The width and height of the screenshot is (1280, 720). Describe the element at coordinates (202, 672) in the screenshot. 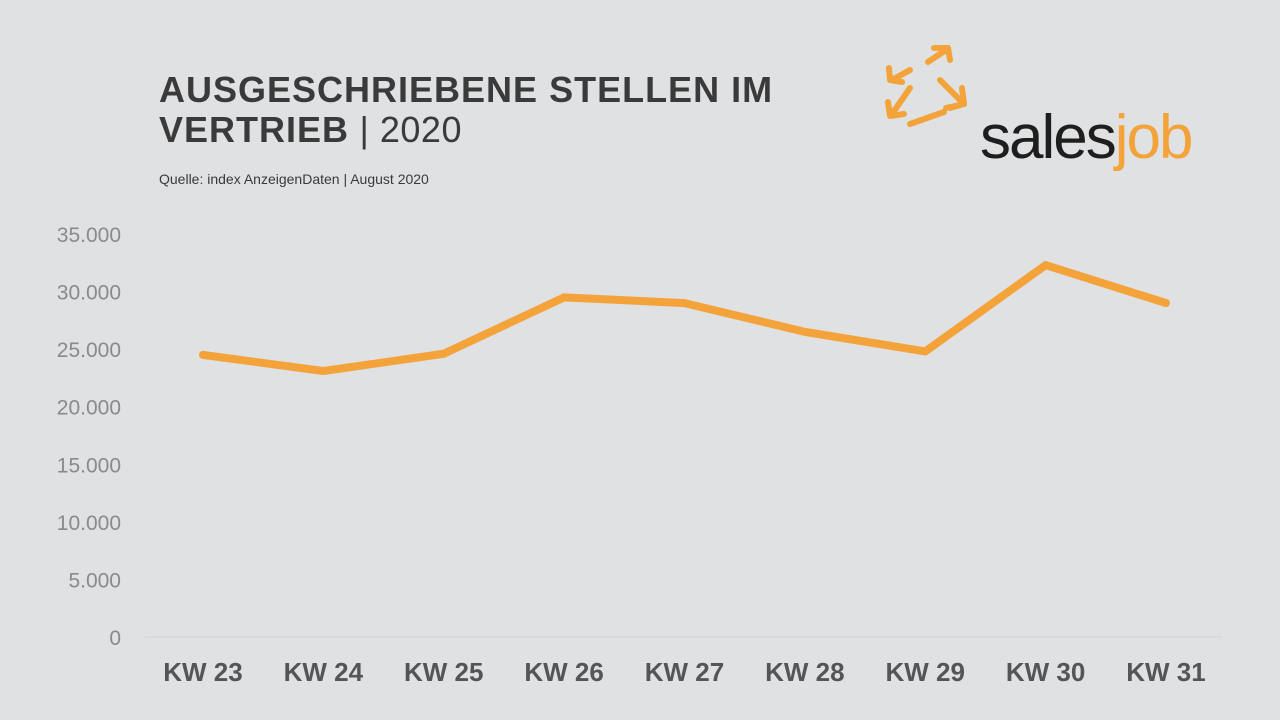

I see `x-tick-label: KW 23` at that location.